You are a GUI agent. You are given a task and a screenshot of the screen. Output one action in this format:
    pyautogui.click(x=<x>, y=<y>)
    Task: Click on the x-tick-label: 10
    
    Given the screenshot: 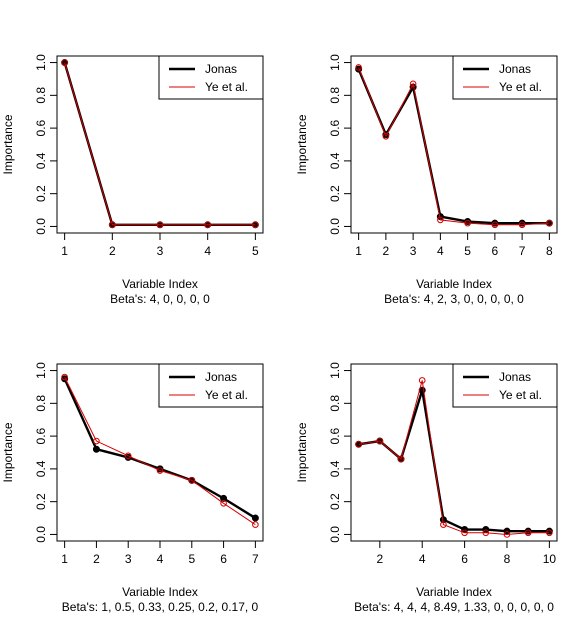 What is the action you would take?
    pyautogui.click(x=550, y=559)
    